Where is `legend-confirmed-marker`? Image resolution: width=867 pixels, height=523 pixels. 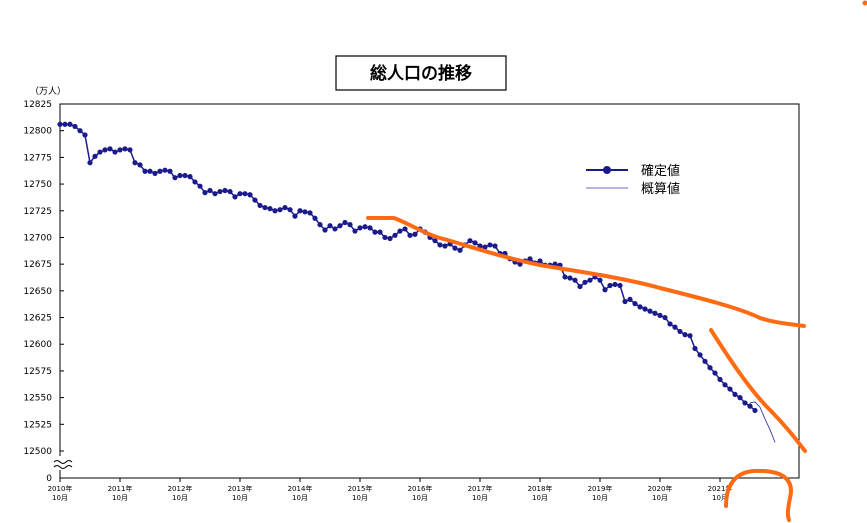
legend-confirmed-marker is located at coordinates (607, 170).